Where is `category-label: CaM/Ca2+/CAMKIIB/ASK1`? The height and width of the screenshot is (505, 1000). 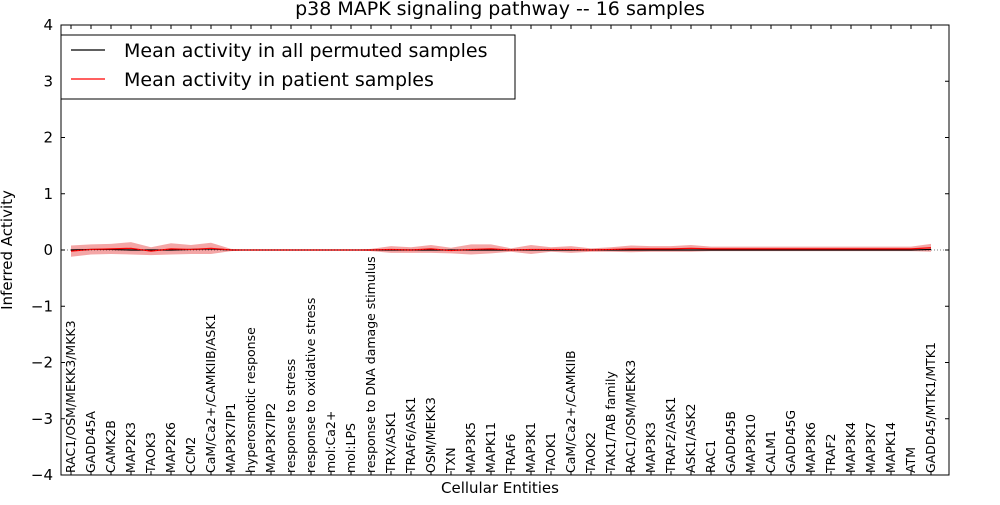
category-label: CaM/Ca2+/CAMKIIB/ASK1 is located at coordinates (210, 393).